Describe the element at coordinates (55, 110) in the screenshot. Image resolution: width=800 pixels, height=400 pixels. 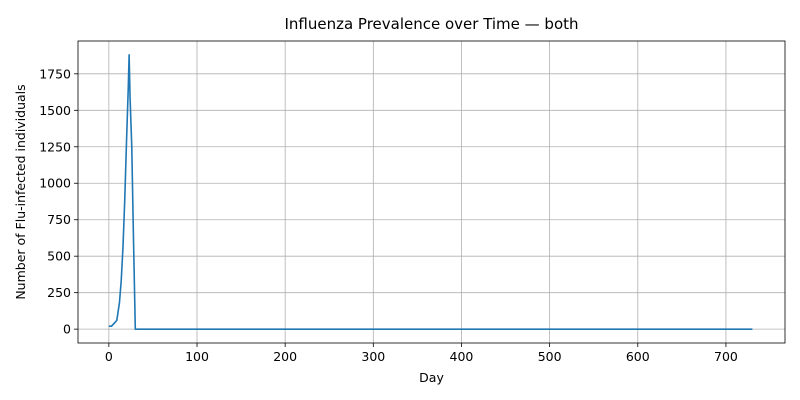
I see `y-tick-label: 1500` at that location.